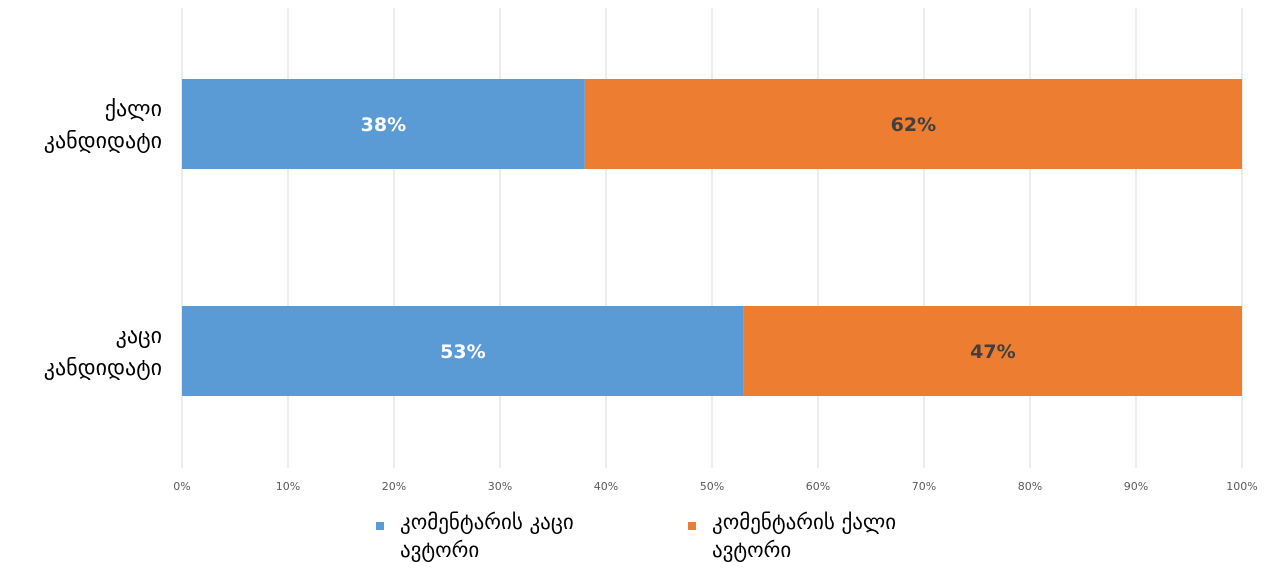  I want to click on legend-label-male-author: კომენტარის კაცი ავტორი, so click(487, 536).